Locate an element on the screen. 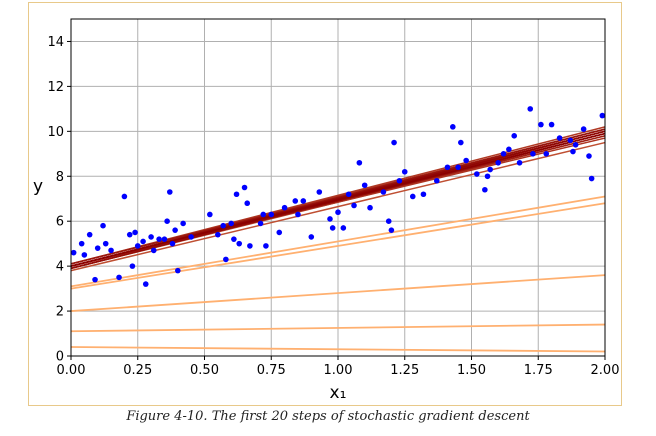 The image size is (656, 436). x-tick-label: 1.50 is located at coordinates (471, 370).